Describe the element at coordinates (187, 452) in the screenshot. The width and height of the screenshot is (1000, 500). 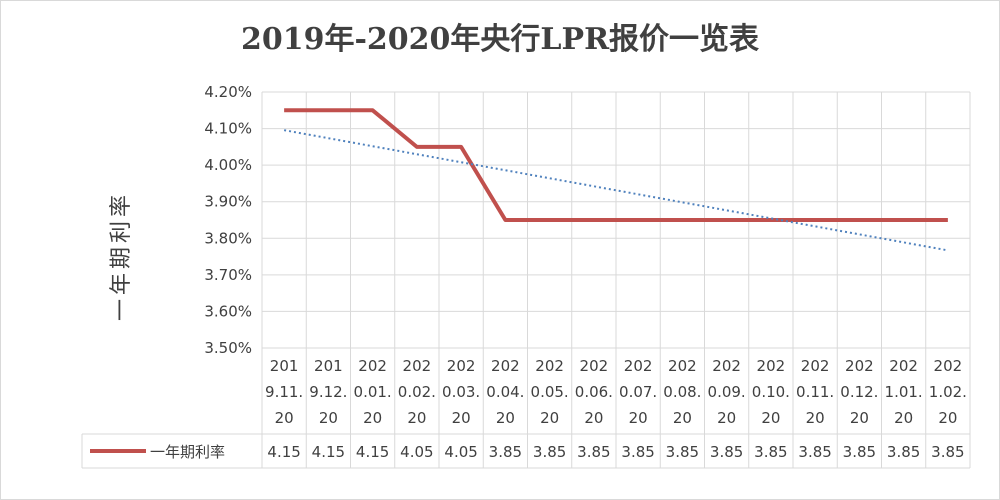
I see `legend-label: 一年期利率` at that location.